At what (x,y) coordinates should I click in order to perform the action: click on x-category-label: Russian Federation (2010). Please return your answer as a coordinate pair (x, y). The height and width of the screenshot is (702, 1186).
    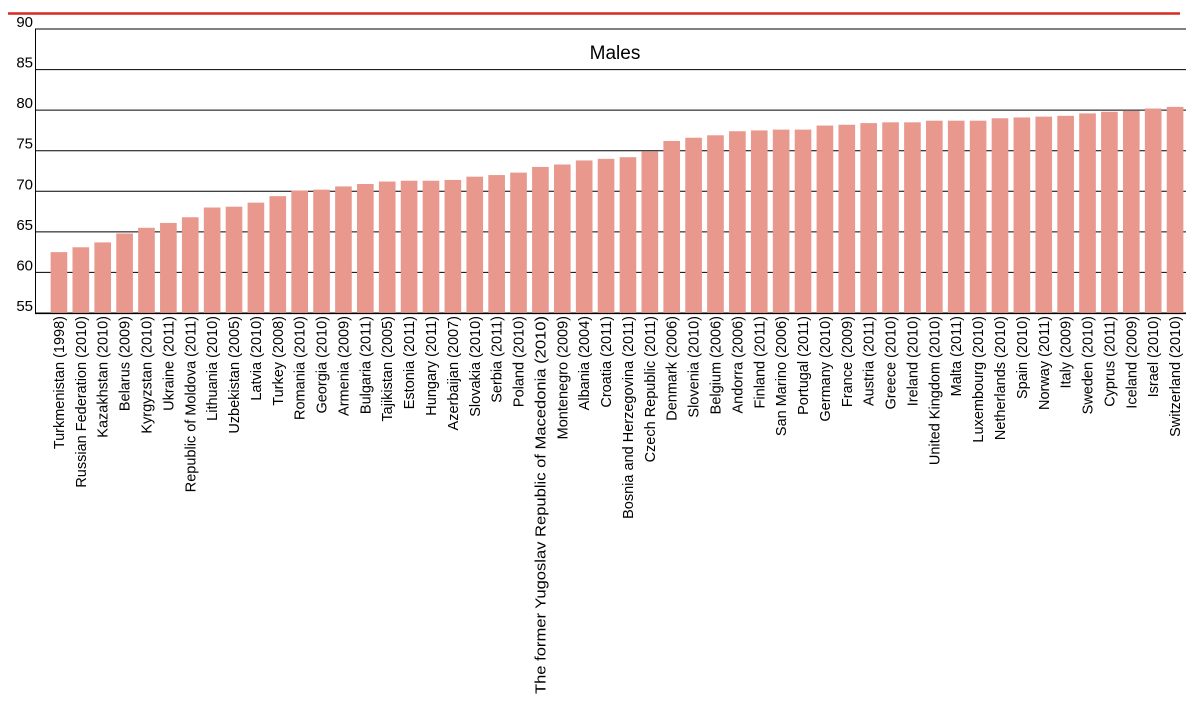
    Looking at the image, I should click on (82, 402).